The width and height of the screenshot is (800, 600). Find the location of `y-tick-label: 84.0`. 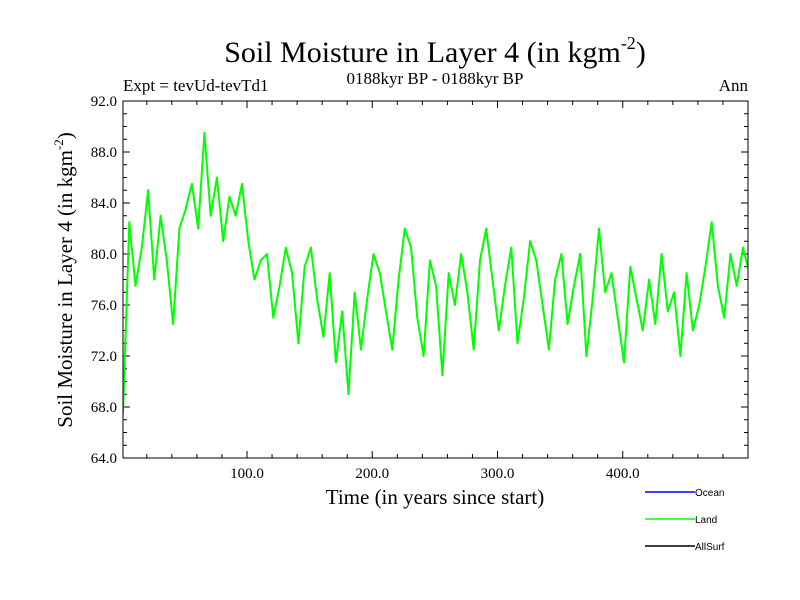

y-tick-label: 84.0 is located at coordinates (104, 204).